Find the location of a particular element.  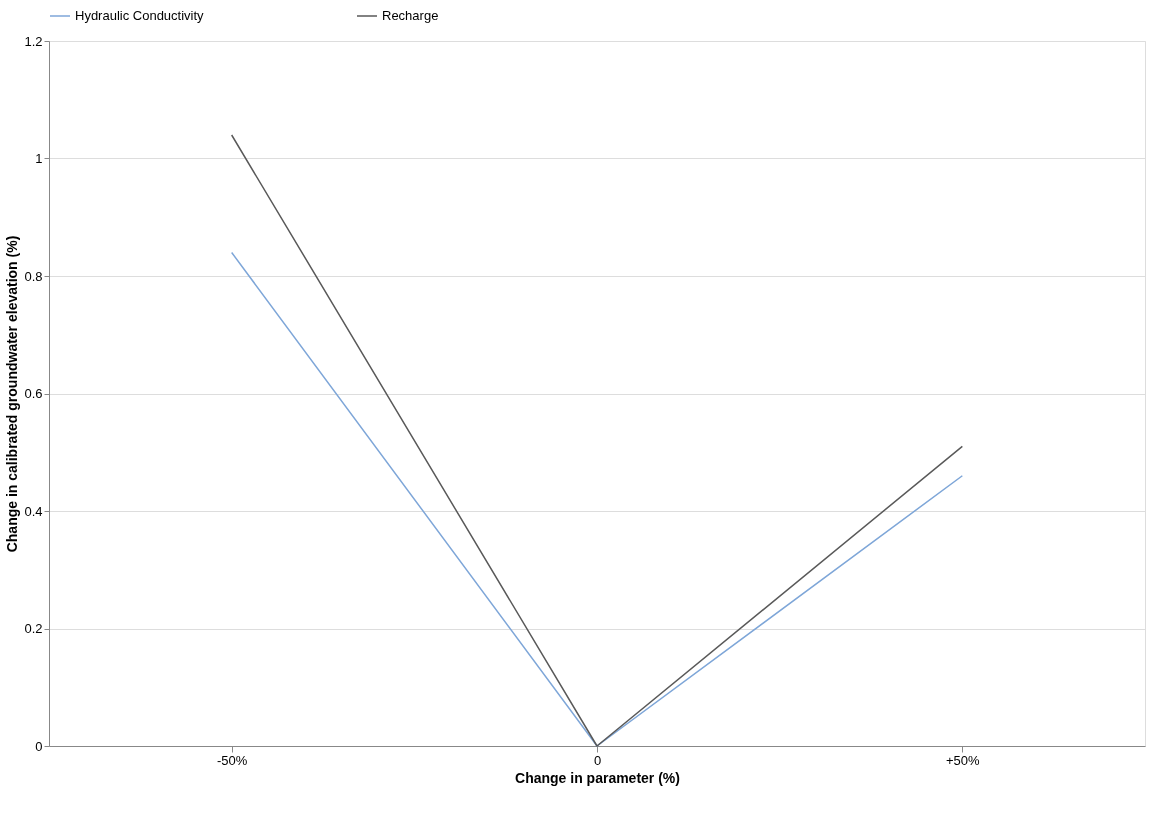

y-tick-label: 1.2 is located at coordinates (33, 41).